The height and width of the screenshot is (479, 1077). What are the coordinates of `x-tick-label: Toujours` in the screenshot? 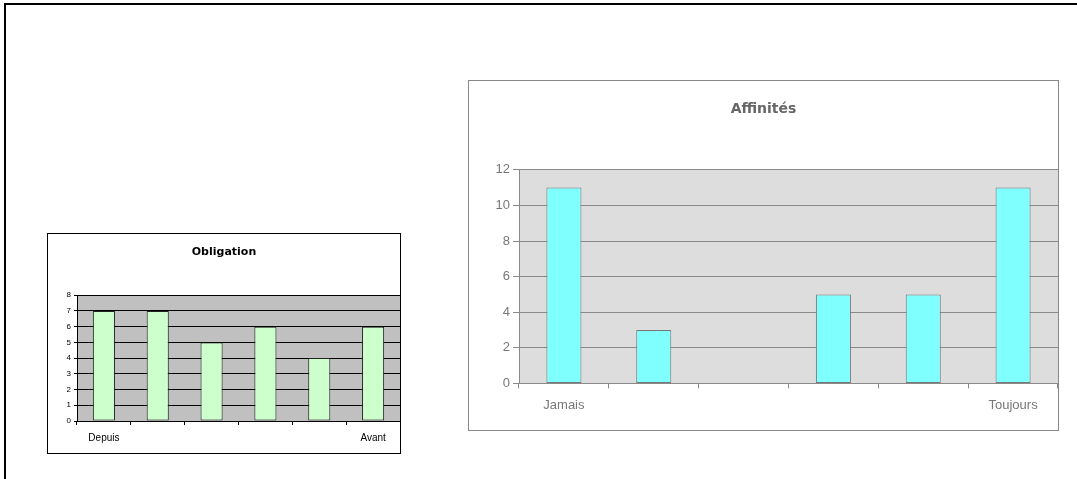 It's located at (1013, 404).